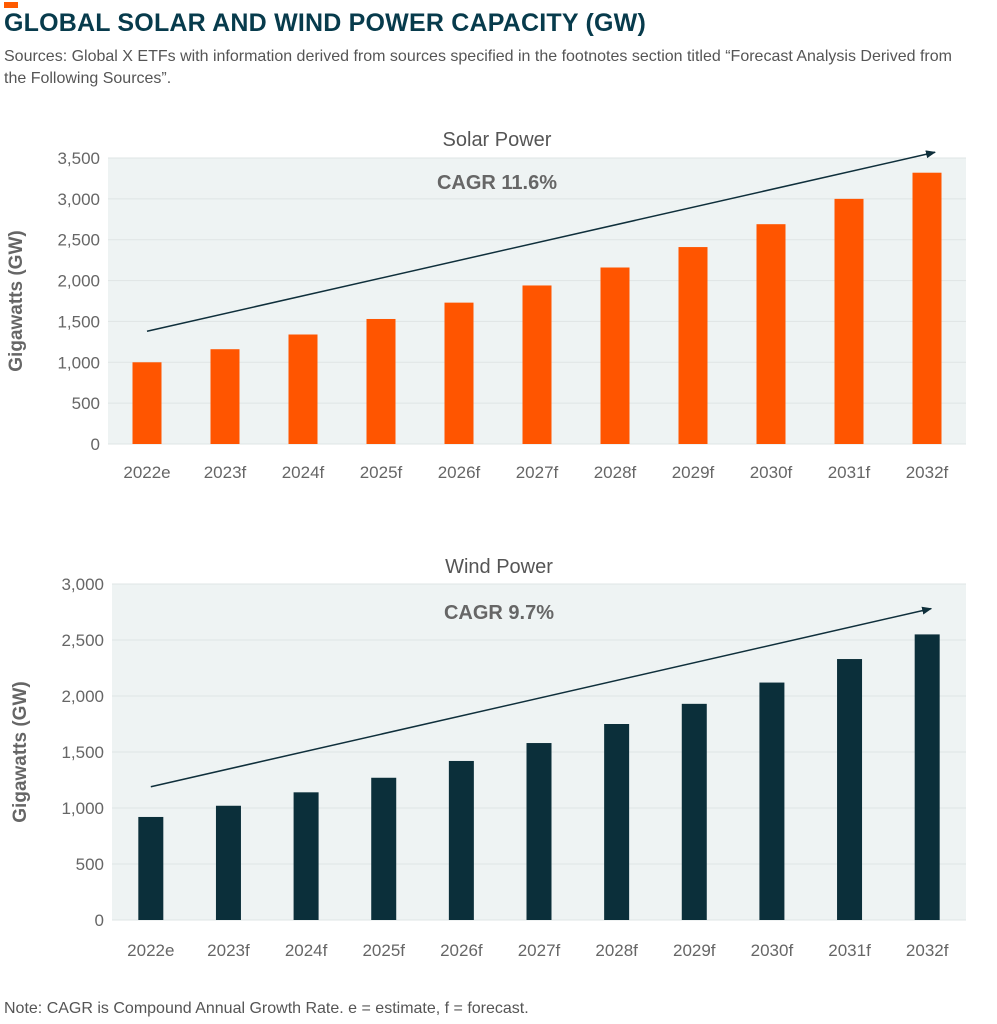 This screenshot has width=997, height=1024. Describe the element at coordinates (78, 158) in the screenshot. I see `y-tick-label: 3,500` at that location.